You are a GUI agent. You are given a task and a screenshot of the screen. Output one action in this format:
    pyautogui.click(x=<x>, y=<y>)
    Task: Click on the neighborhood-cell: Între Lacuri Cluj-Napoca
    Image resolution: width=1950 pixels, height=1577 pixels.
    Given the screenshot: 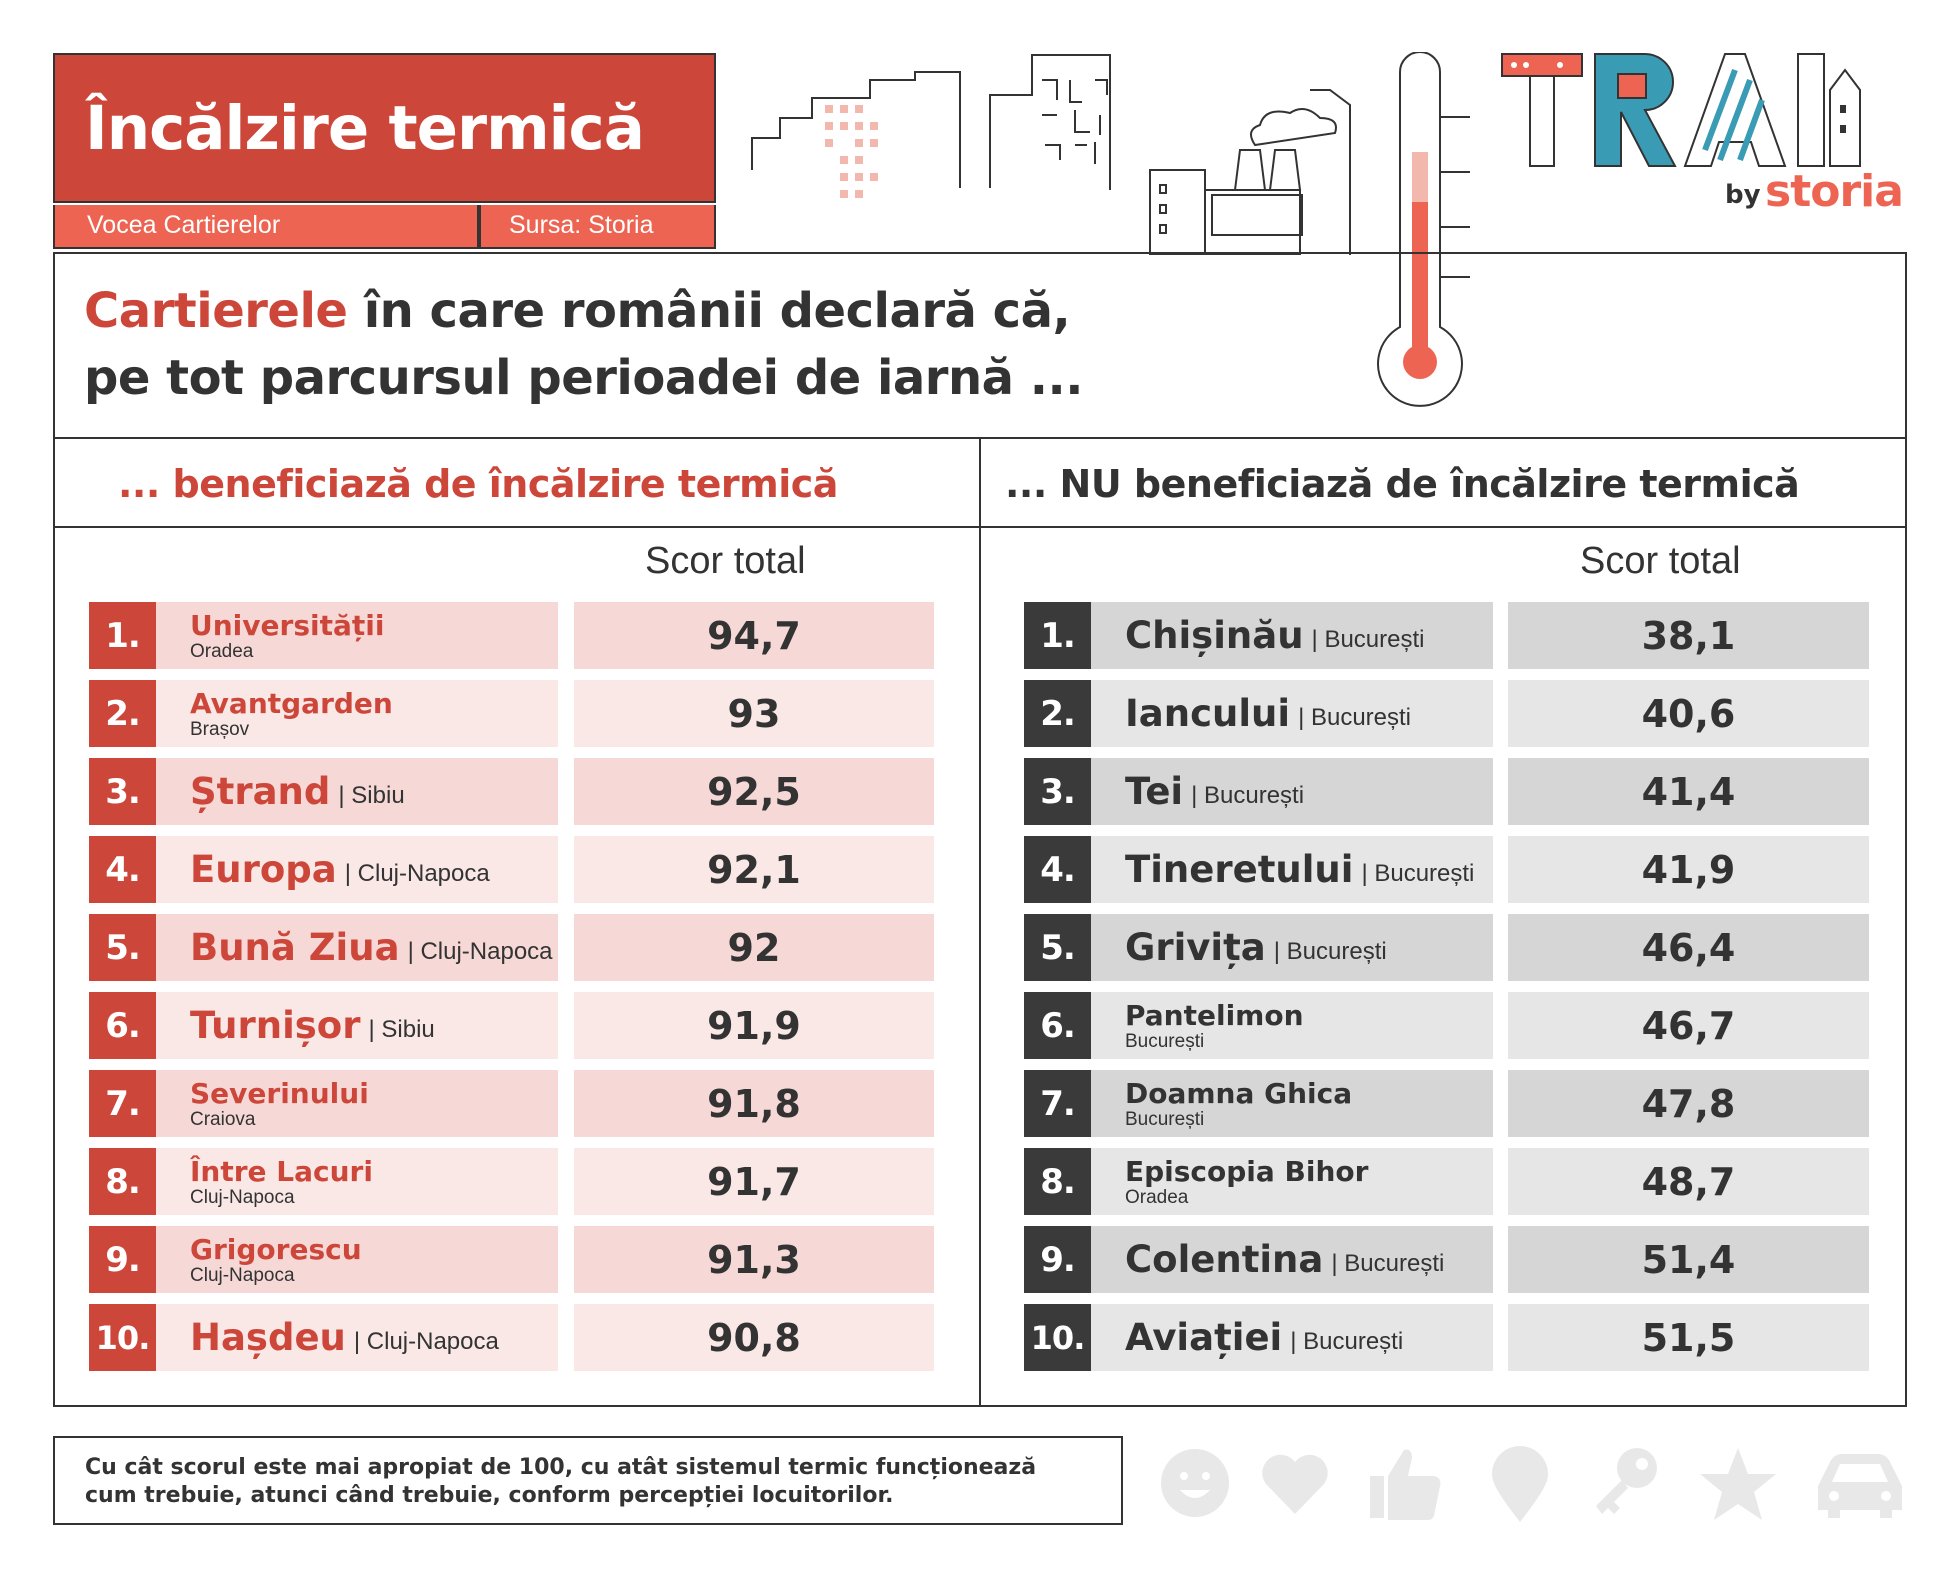 What is the action you would take?
    pyautogui.click(x=357, y=1181)
    